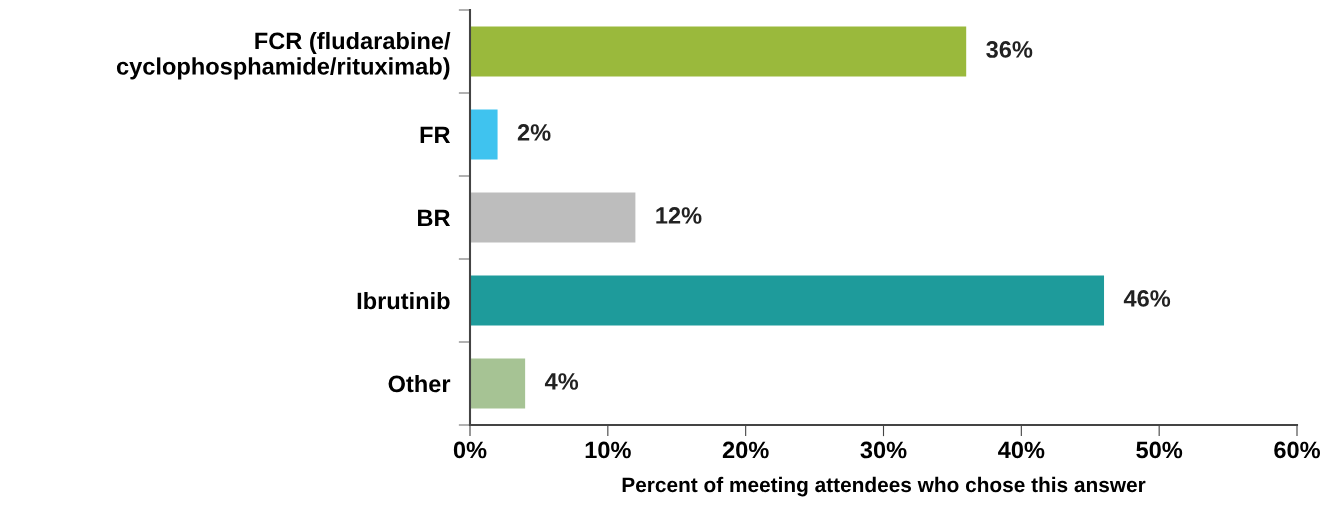 Image resolution: width=1331 pixels, height=523 pixels. Describe the element at coordinates (435, 135) in the screenshot. I see `y-tick-label: FR` at that location.